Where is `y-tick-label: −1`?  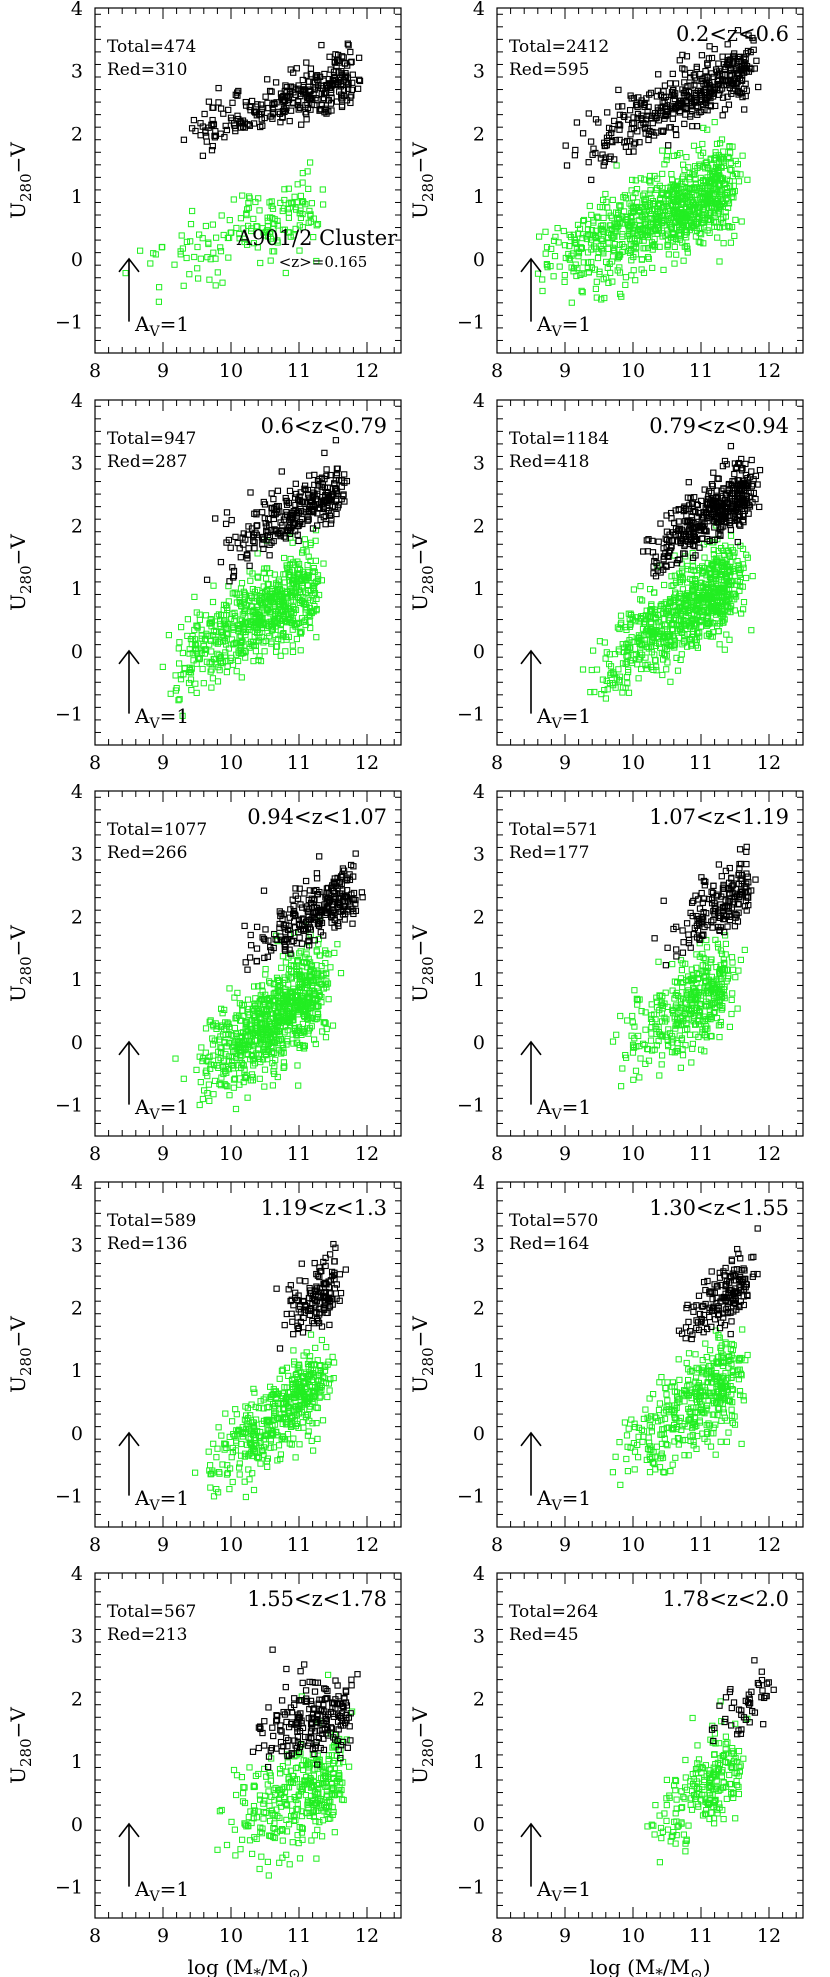
y-tick-label: −1 is located at coordinates (69, 715).